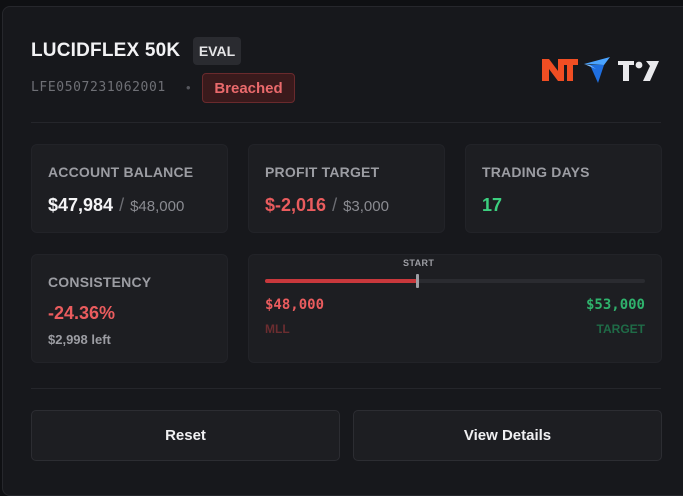  What do you see at coordinates (492, 205) in the screenshot?
I see `trading-days-value: 17` at bounding box center [492, 205].